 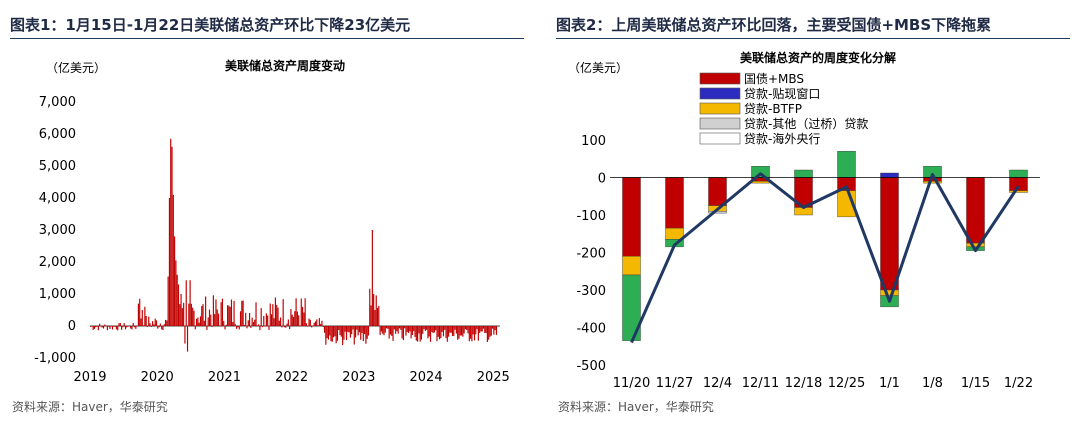 I want to click on right-total-line, so click(x=825, y=258).